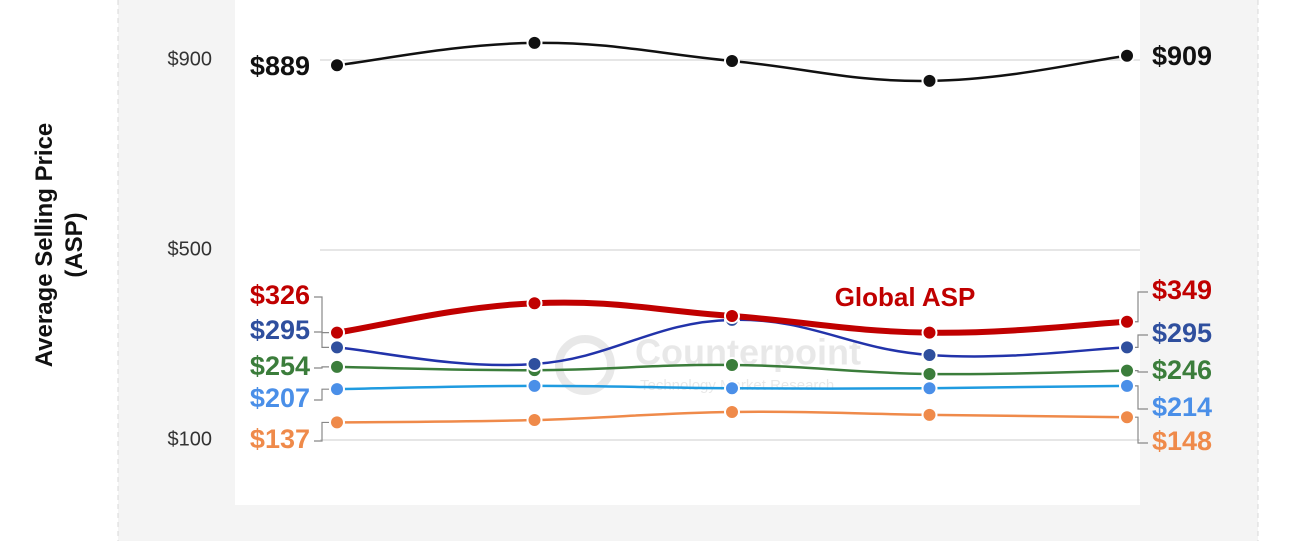 This screenshot has width=1292, height=541. I want to click on annotation: Global ASP, so click(905, 297).